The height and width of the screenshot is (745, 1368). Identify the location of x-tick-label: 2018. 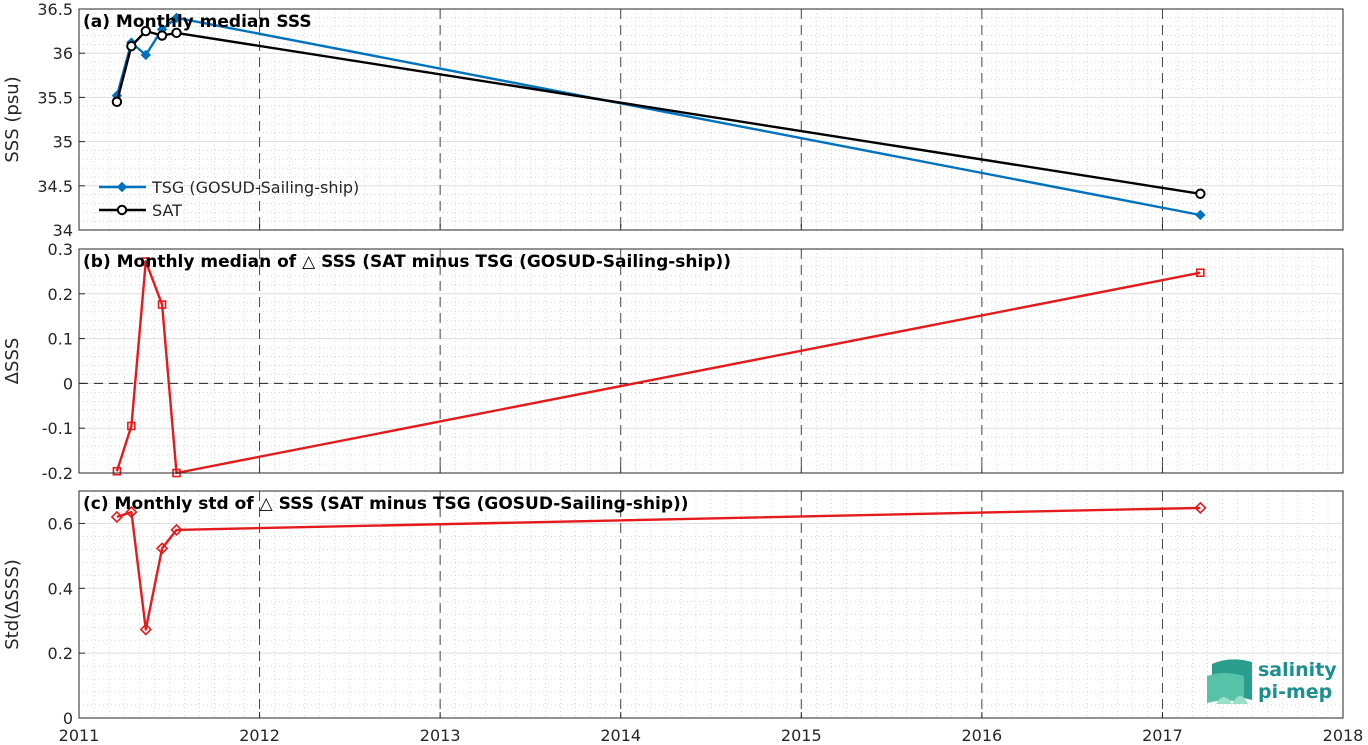
(1343, 735).